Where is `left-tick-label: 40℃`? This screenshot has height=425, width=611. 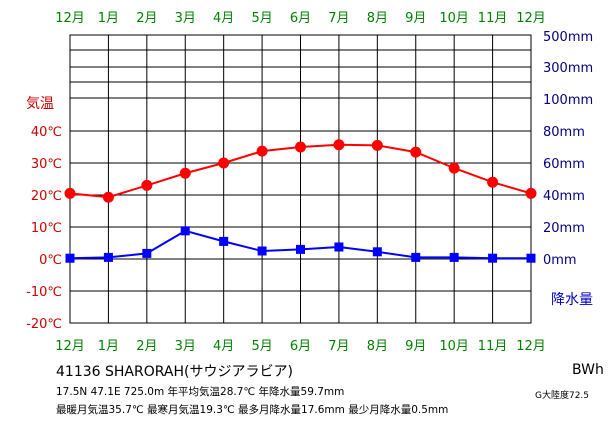 left-tick-label: 40℃ is located at coordinates (46, 132).